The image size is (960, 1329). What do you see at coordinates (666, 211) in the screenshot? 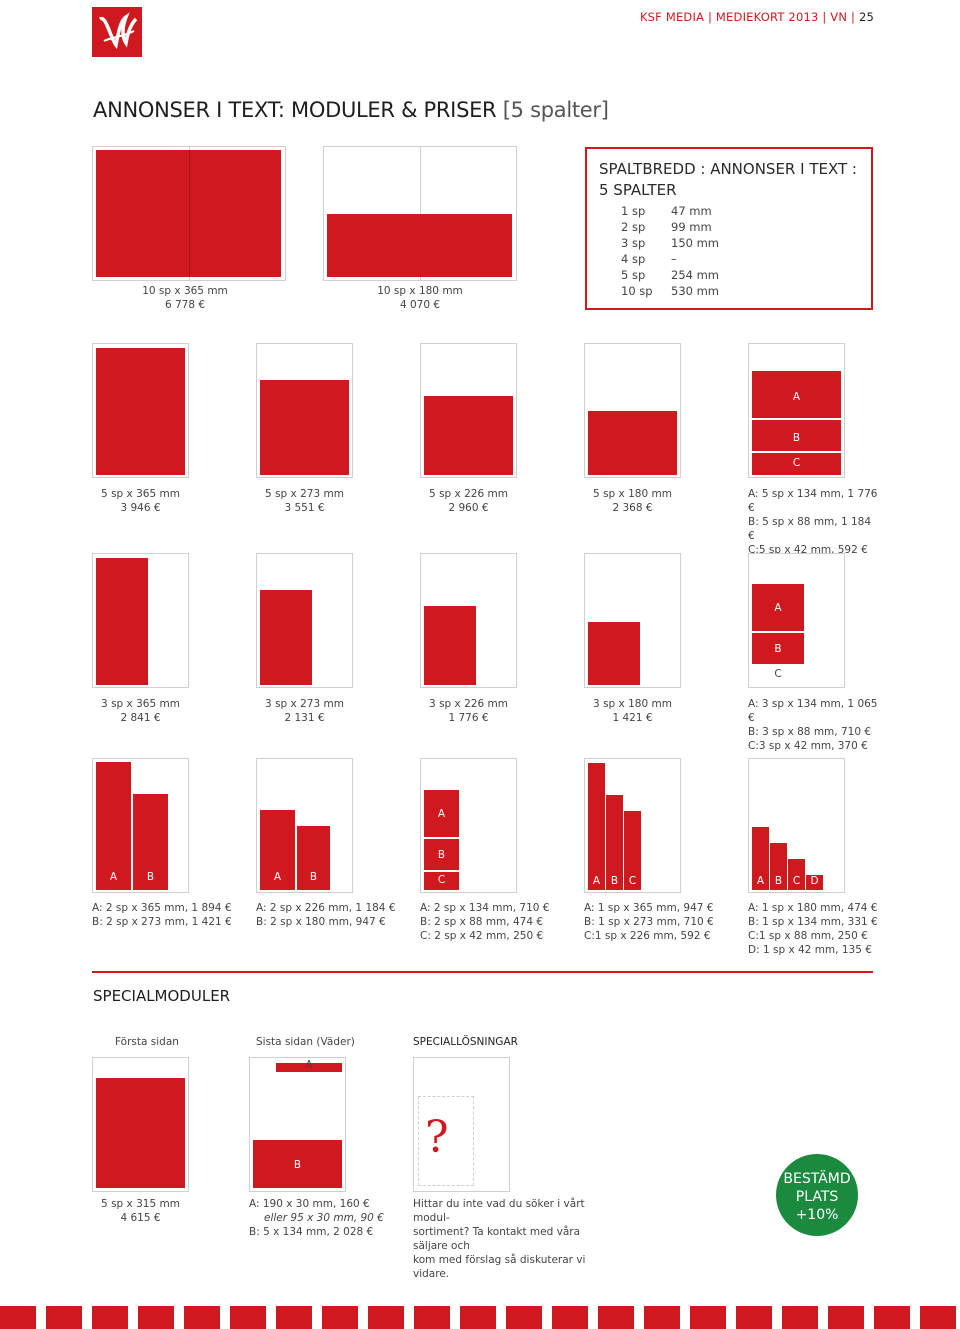
I see `spaltbredd-row: 1 sp 47 mm` at bounding box center [666, 211].